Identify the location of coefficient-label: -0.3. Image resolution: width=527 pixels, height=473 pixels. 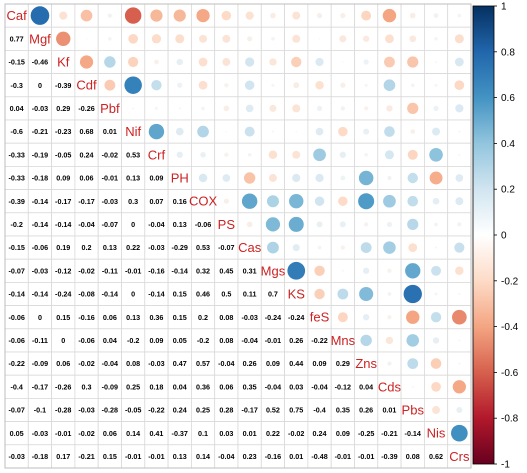
(16, 85).